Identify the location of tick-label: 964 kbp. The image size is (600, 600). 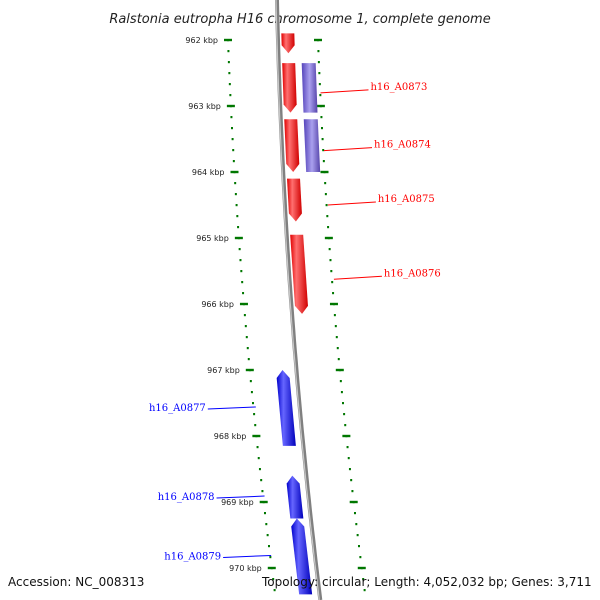
(208, 172).